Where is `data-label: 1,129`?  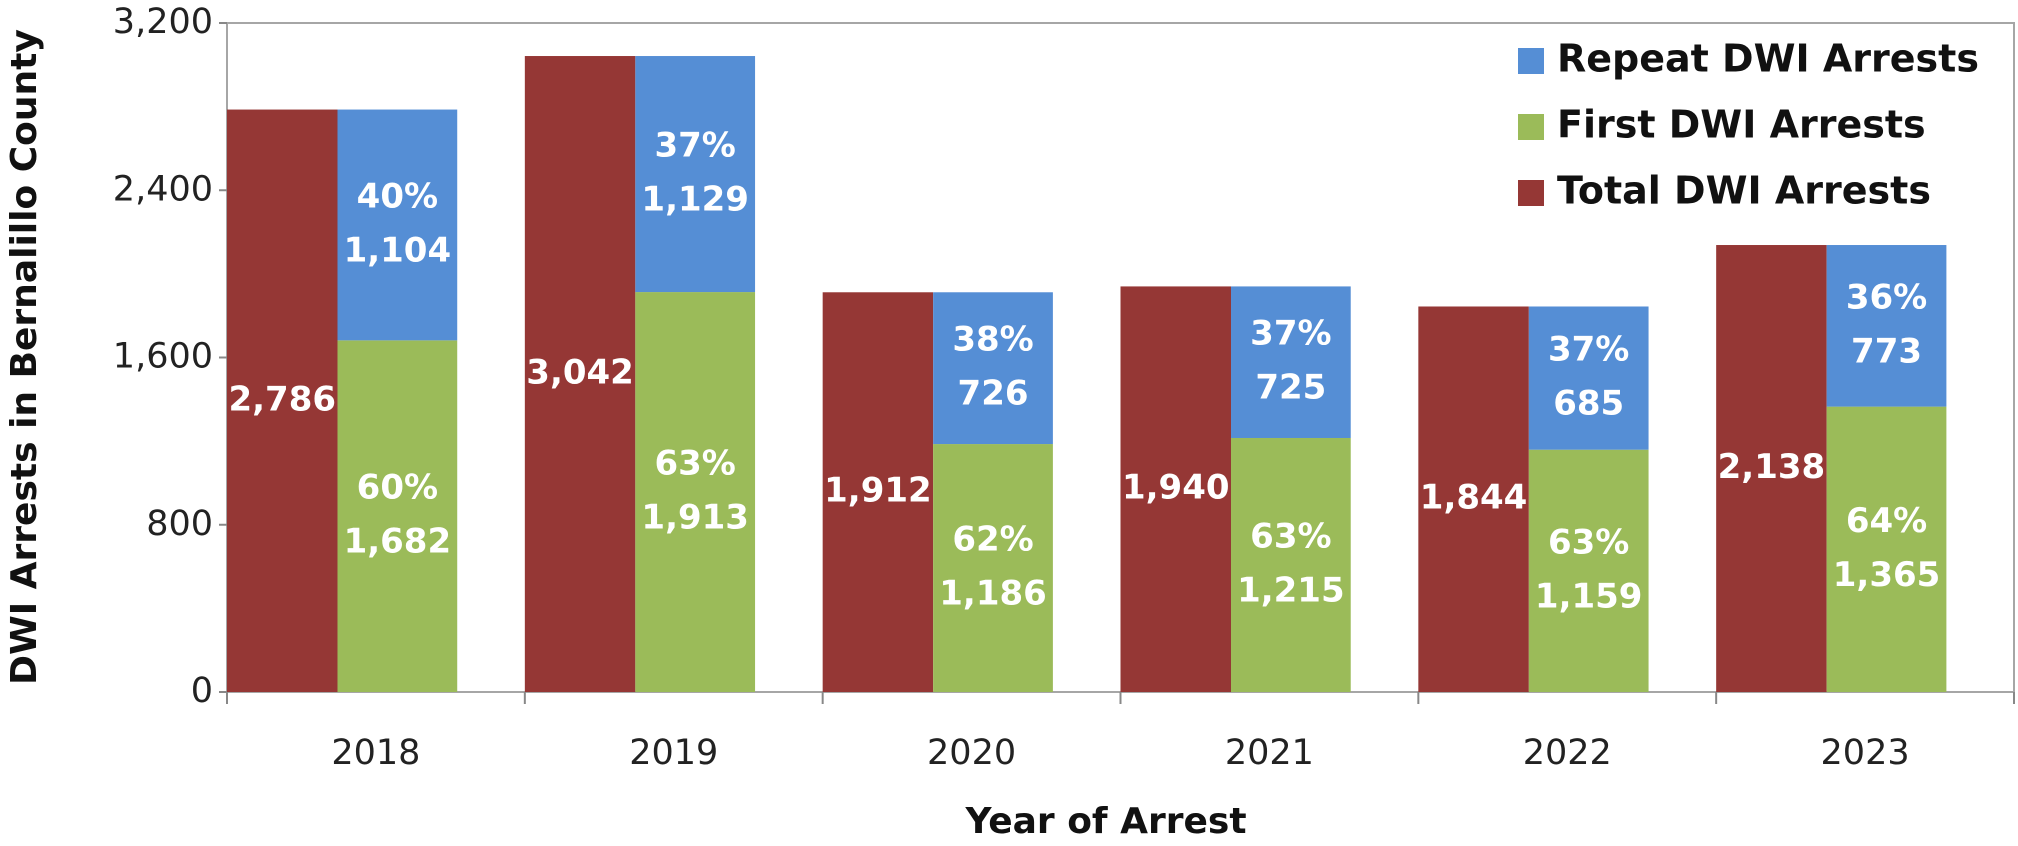
data-label: 1,129 is located at coordinates (695, 200).